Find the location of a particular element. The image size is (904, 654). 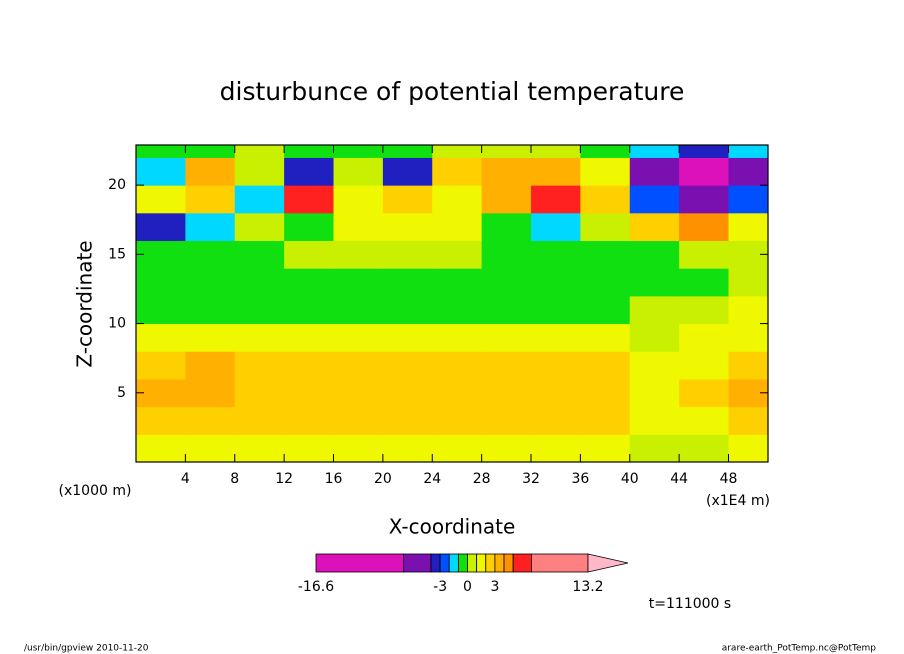

x-tick-label: 20 is located at coordinates (383, 479).